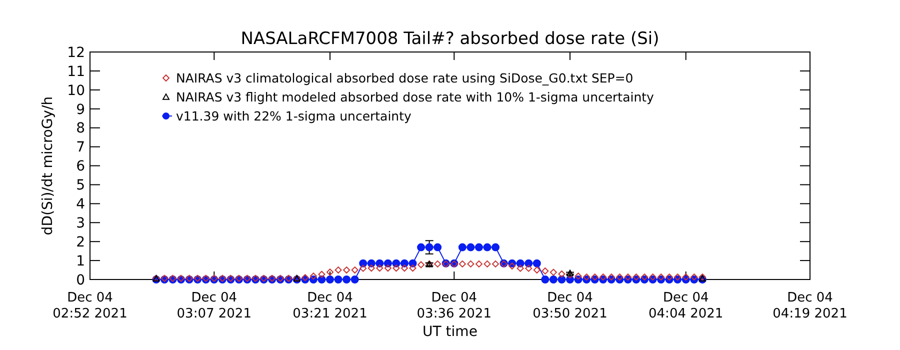 The width and height of the screenshot is (900, 350). I want to click on x-tick-label: Dec 04 03:36 2021, so click(454, 306).